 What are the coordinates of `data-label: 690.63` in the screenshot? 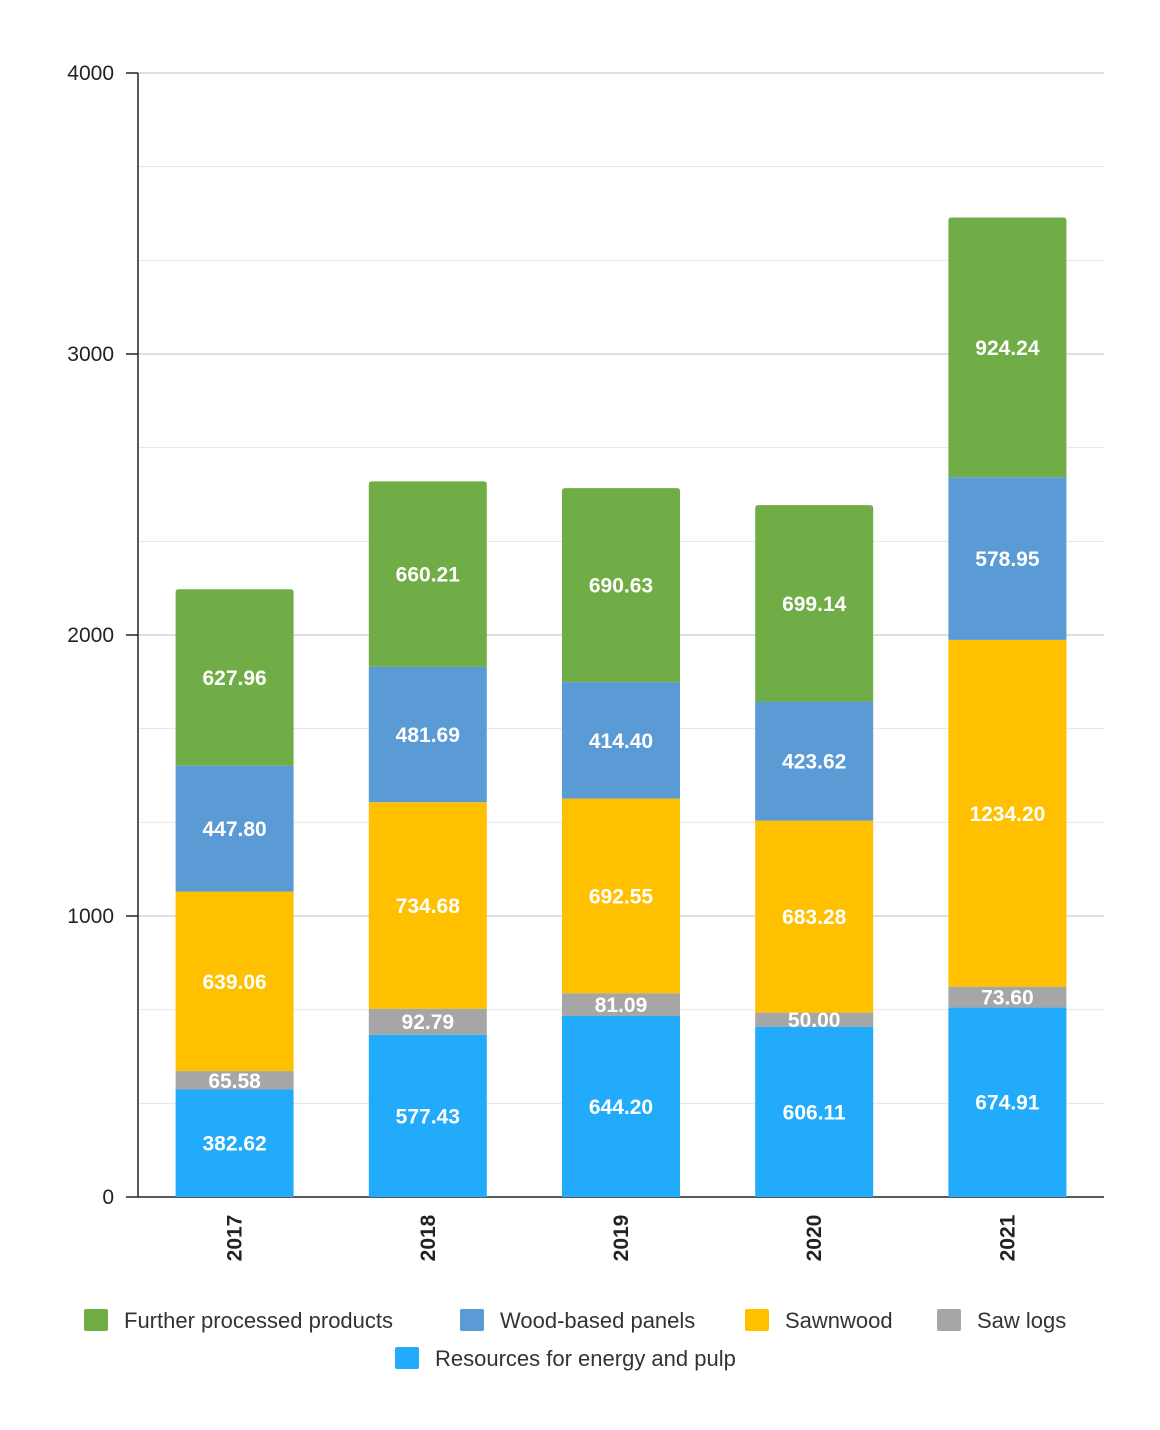 It's located at (621, 586).